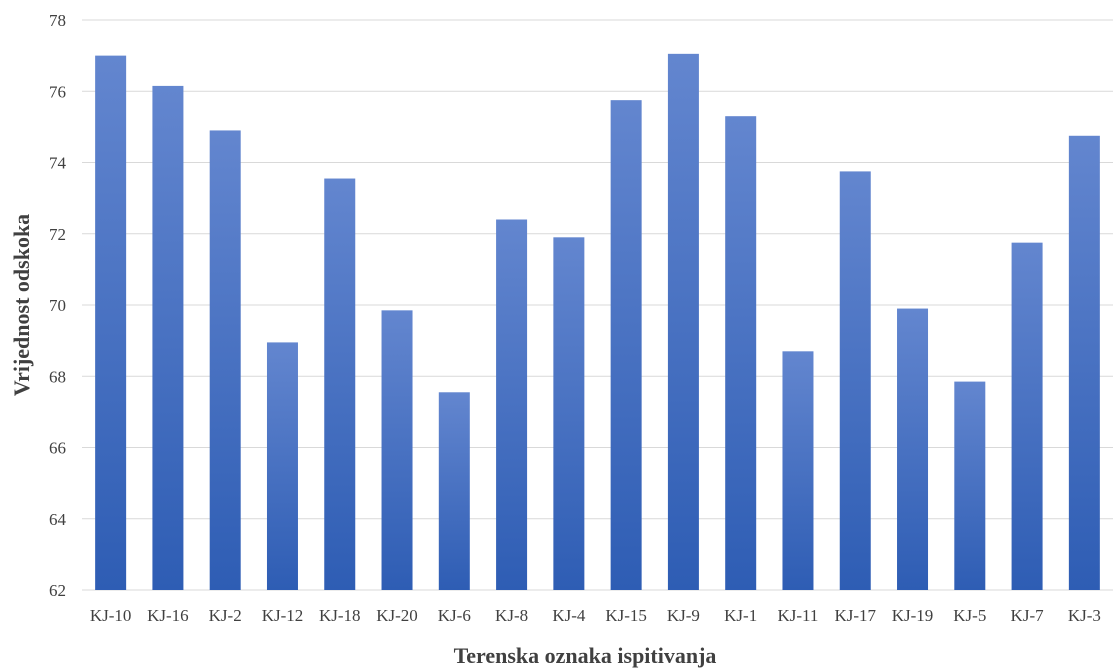 This screenshot has height=668, width=1113. I want to click on x-tick-label: KJ-10, so click(111, 615).